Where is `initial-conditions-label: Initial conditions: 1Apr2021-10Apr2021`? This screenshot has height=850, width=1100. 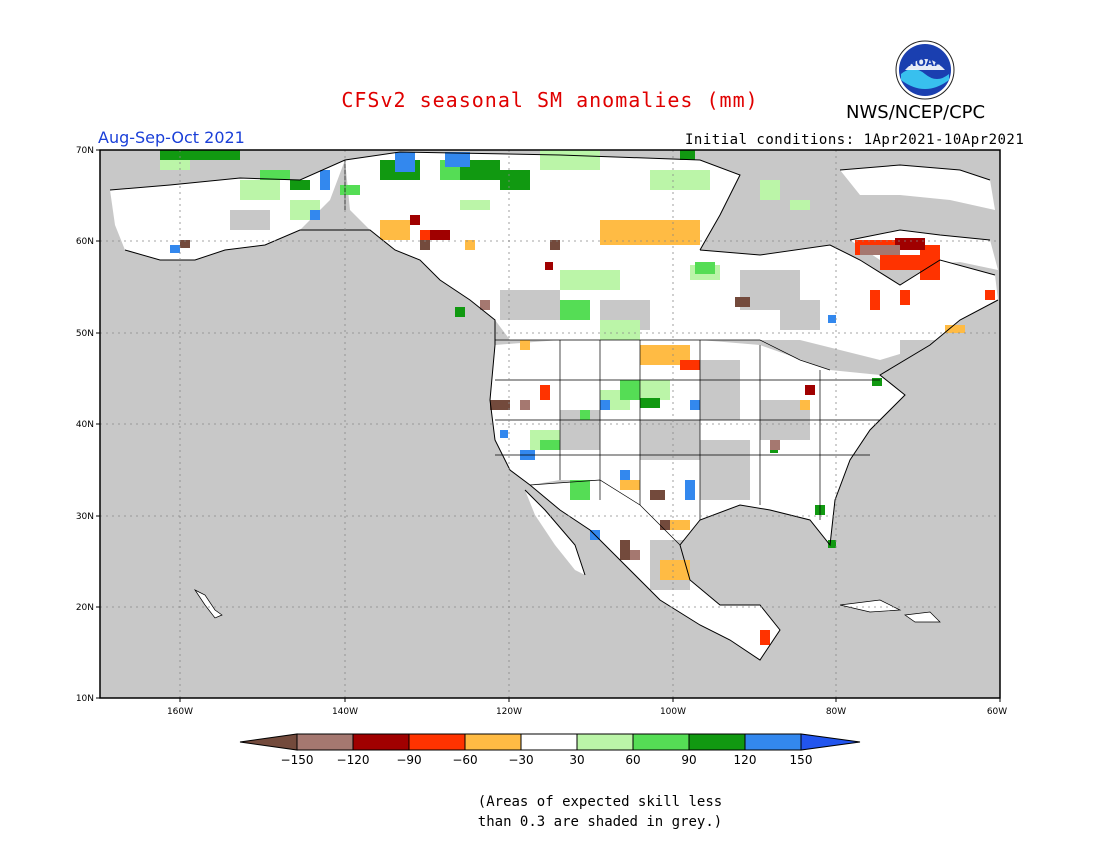
initial-conditions-label: Initial conditions: 1Apr2021-10Apr2021 is located at coordinates (855, 140).